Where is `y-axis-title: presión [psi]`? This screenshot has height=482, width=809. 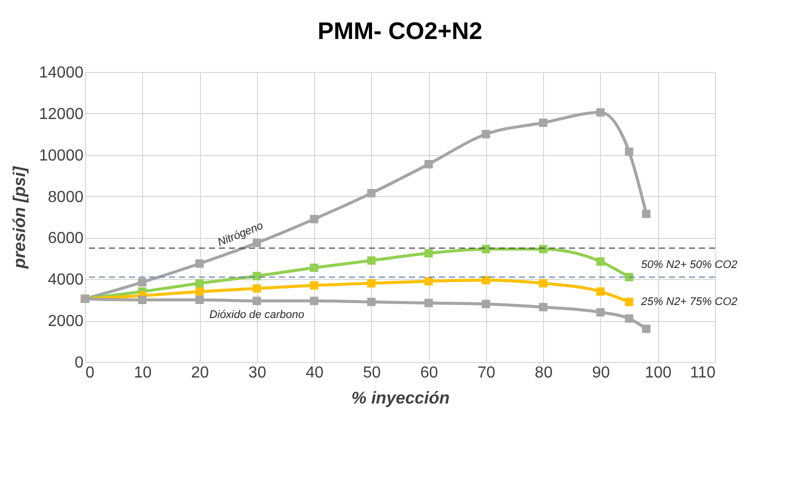
y-axis-title: presión [psi] is located at coordinates (20, 217).